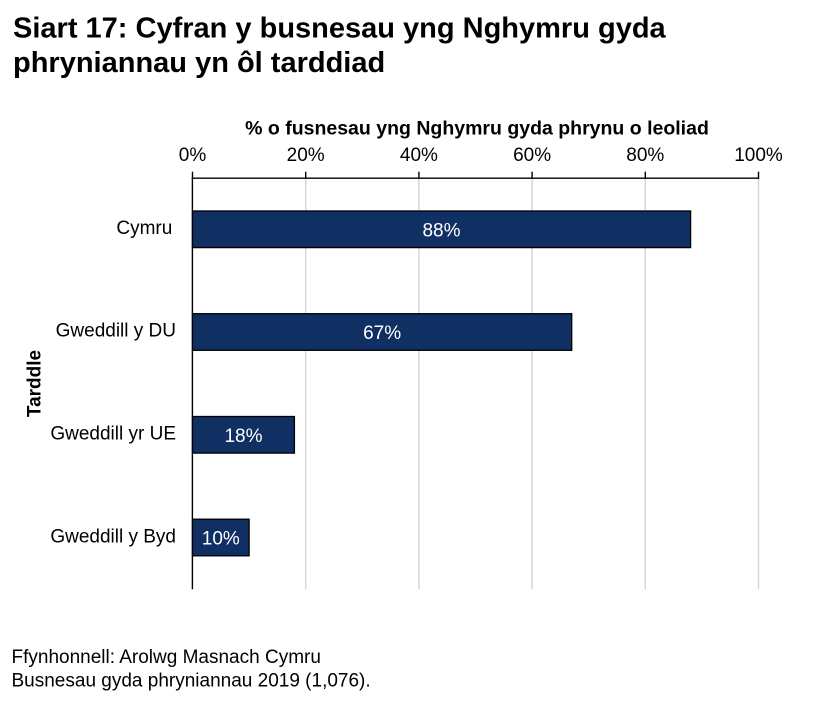 The height and width of the screenshot is (718, 814). I want to click on svg-text: 20%, so click(306, 155).